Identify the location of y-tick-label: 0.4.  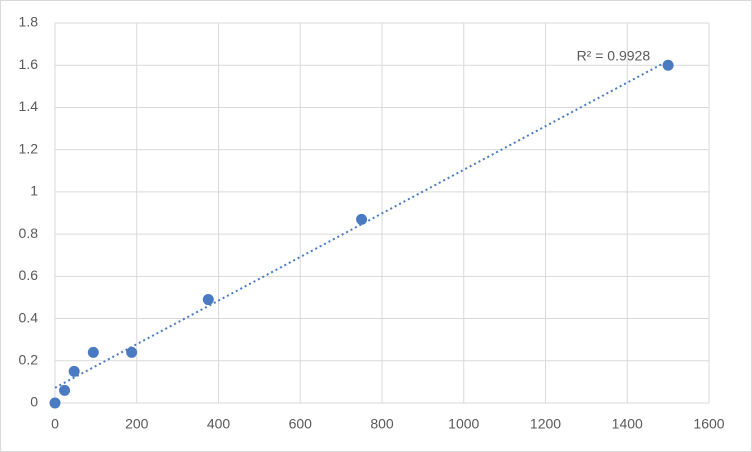
(29, 317).